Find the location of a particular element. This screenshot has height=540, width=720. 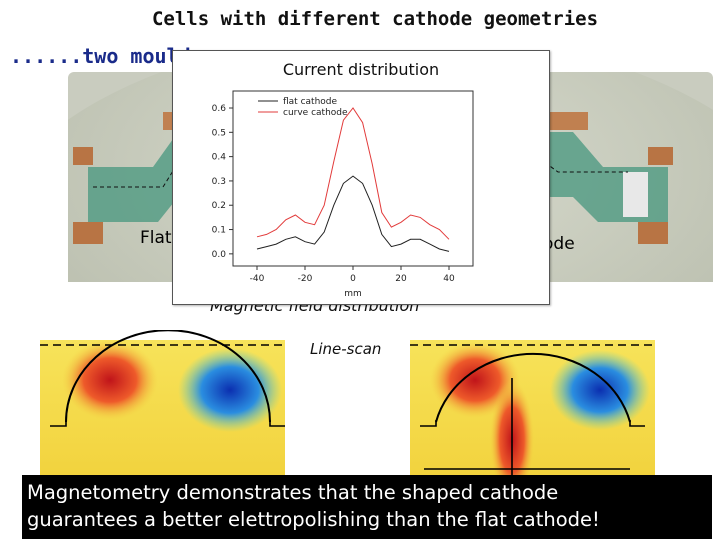

y-tick-label: 0.3 is located at coordinates (219, 182).